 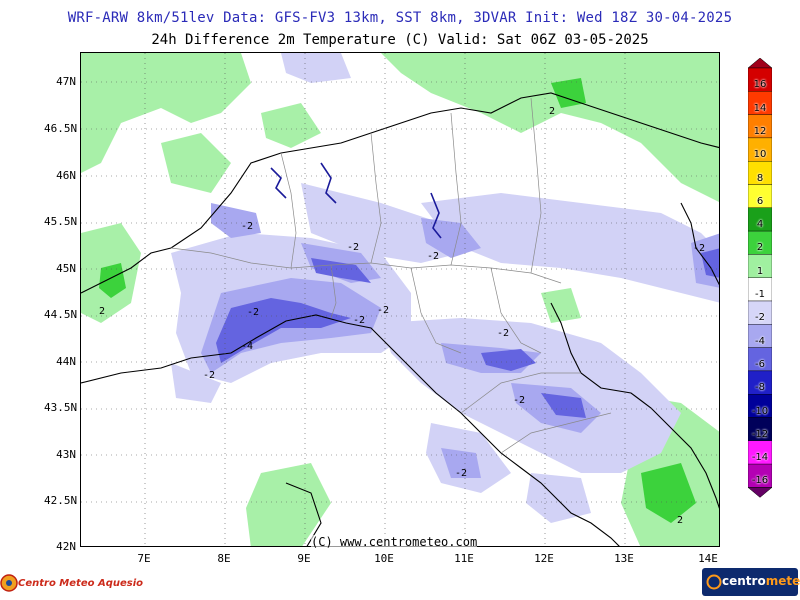 I want to click on lakes, so click(x=356, y=200).